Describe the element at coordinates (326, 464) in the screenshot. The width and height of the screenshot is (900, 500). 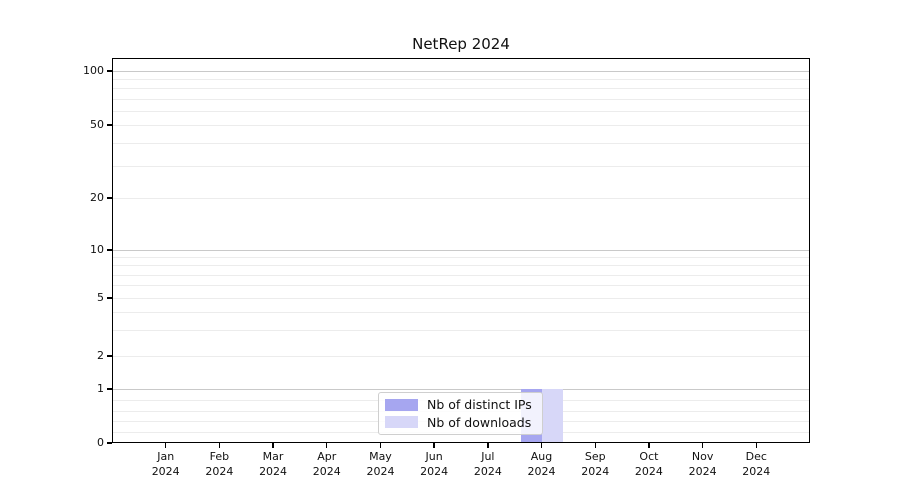
I see `x-tick-label: Apr 2024` at that location.